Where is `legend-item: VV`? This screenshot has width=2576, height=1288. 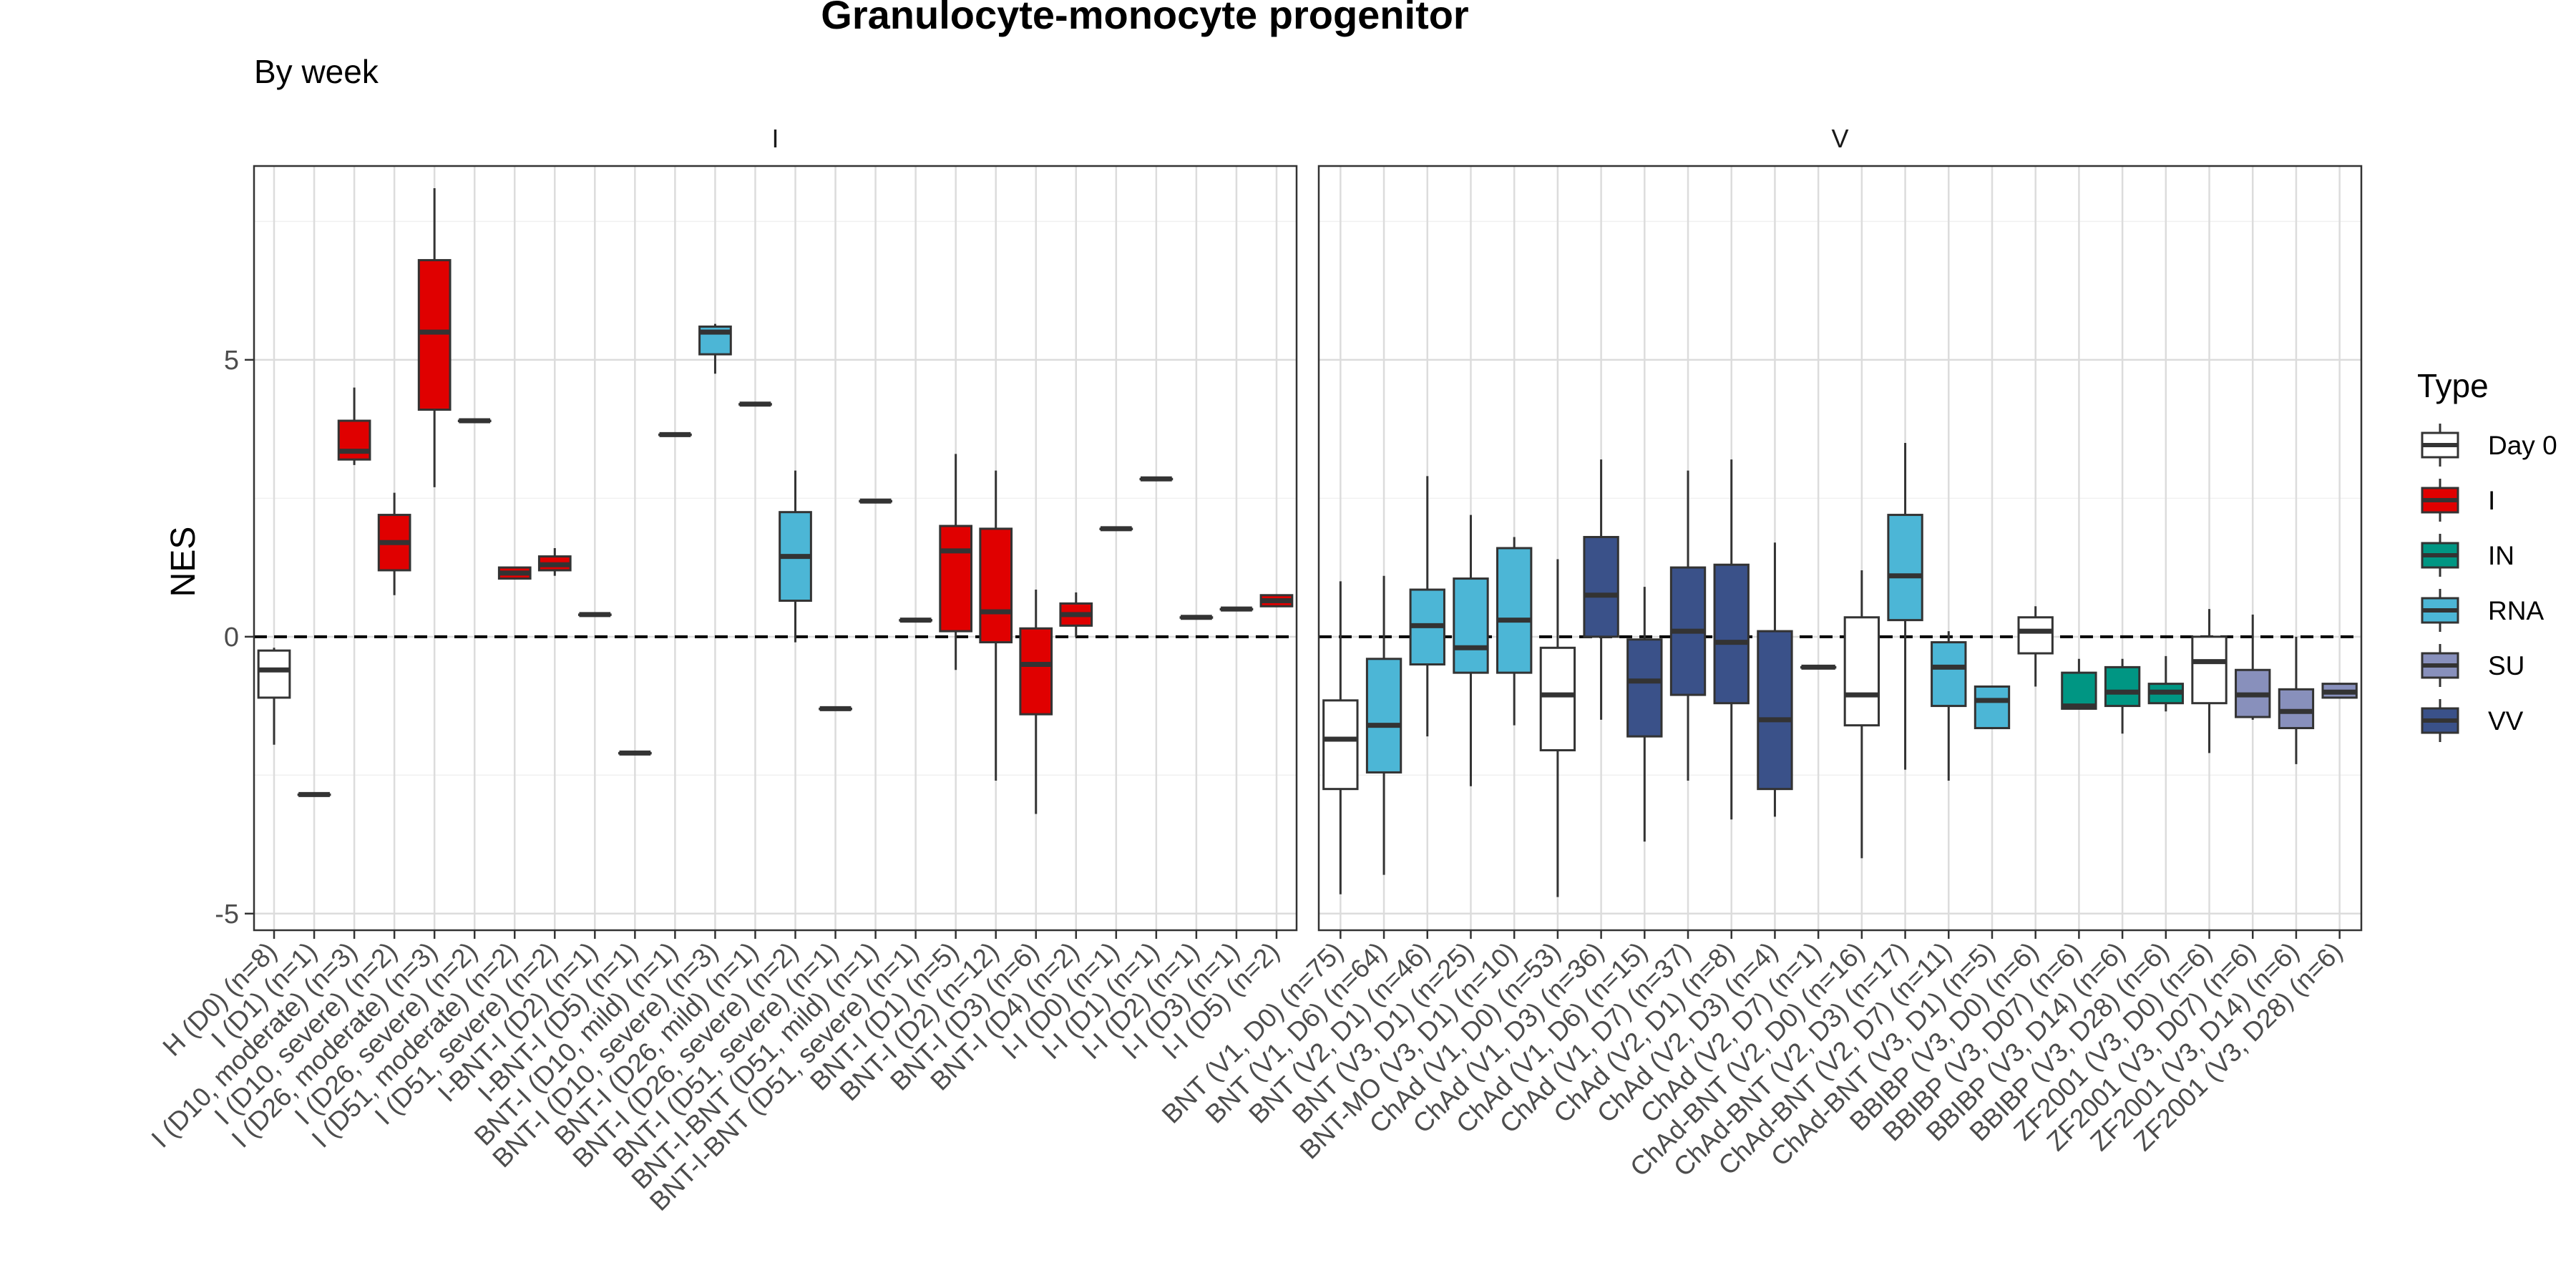 legend-item: VV is located at coordinates (2472, 720).